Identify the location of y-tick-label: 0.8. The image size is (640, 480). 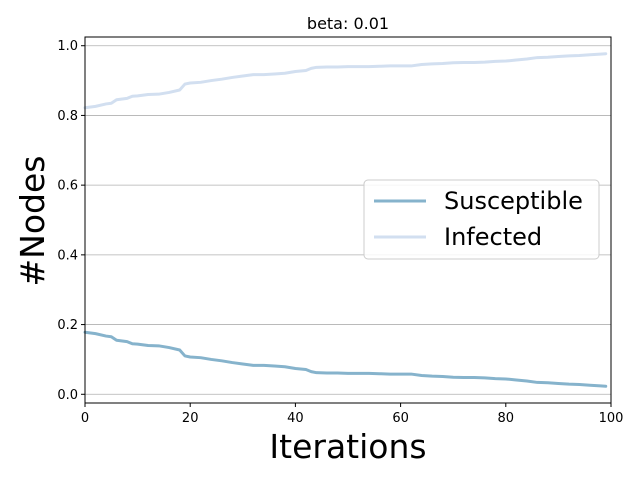
(67, 116).